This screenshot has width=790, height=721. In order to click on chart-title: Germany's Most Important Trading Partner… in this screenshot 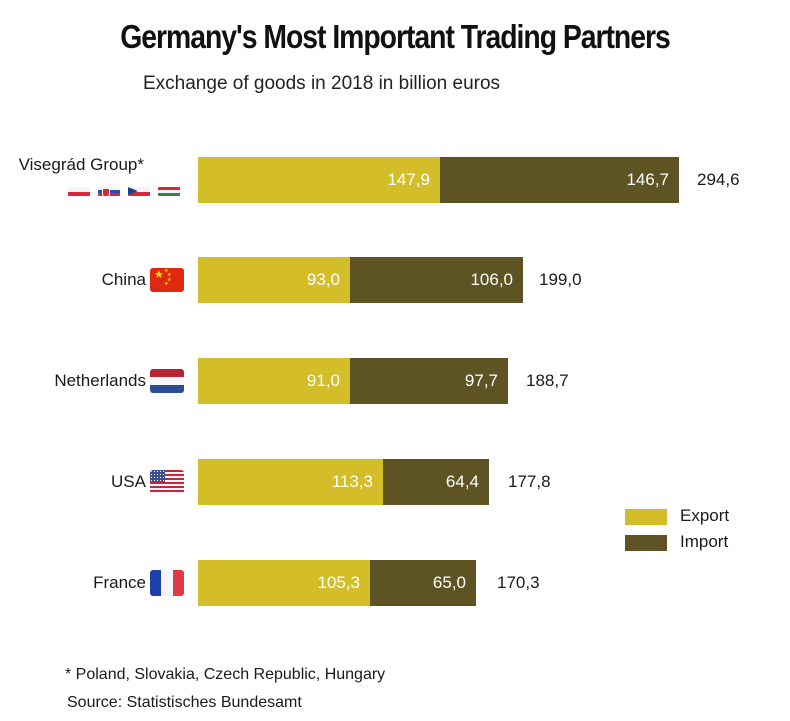, I will do `click(395, 36)`.